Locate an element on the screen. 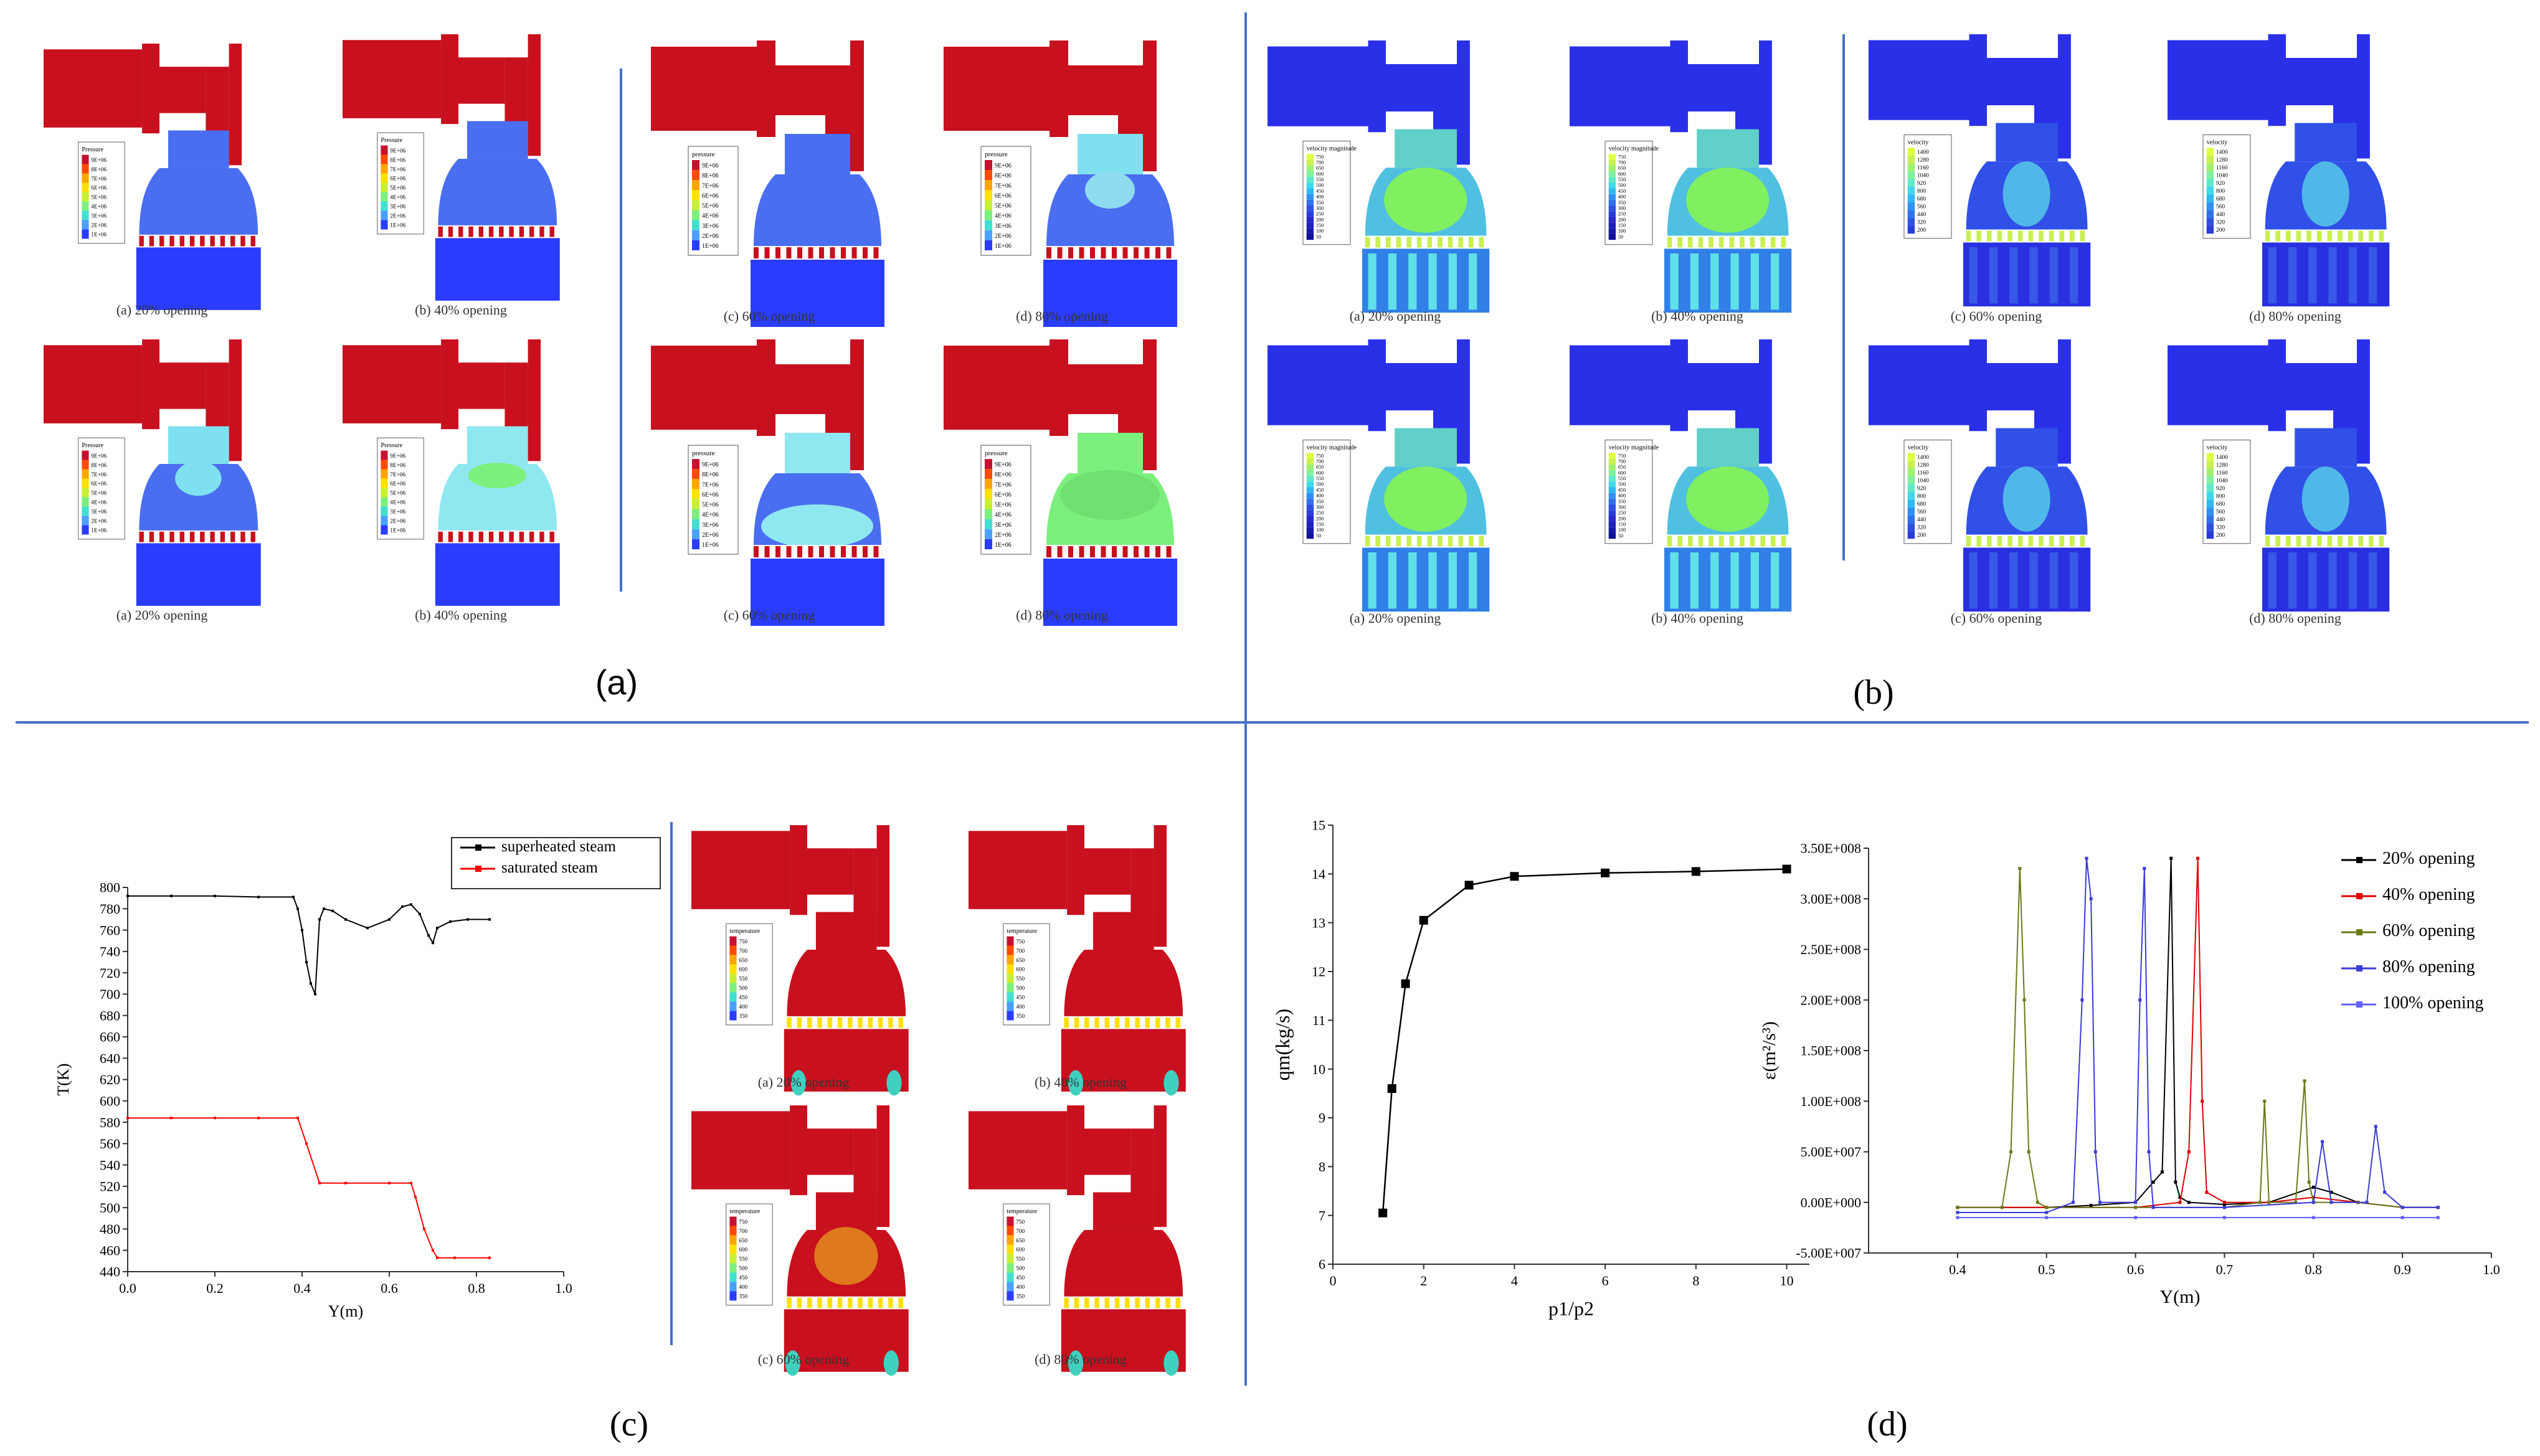  flow-core is located at coordinates (1425, 499).